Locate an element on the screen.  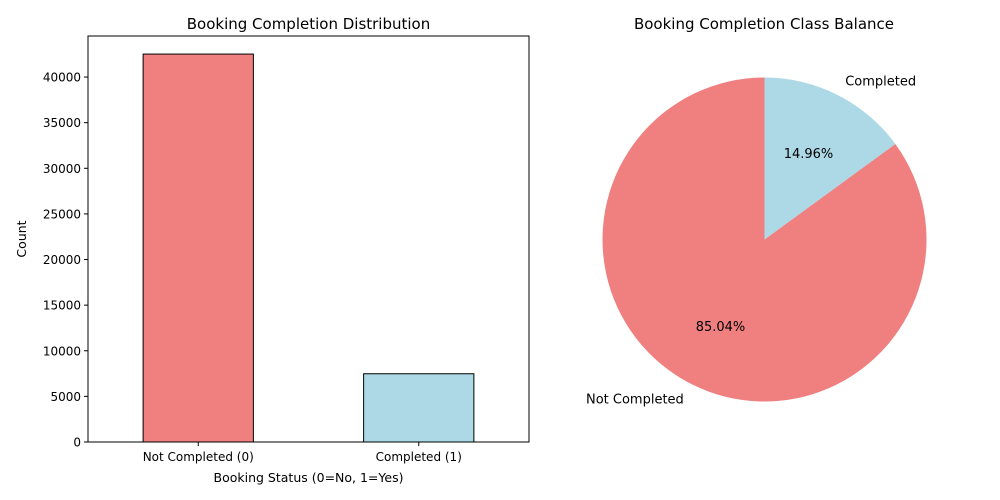
y-tick-label: 10000 is located at coordinates (62, 351).